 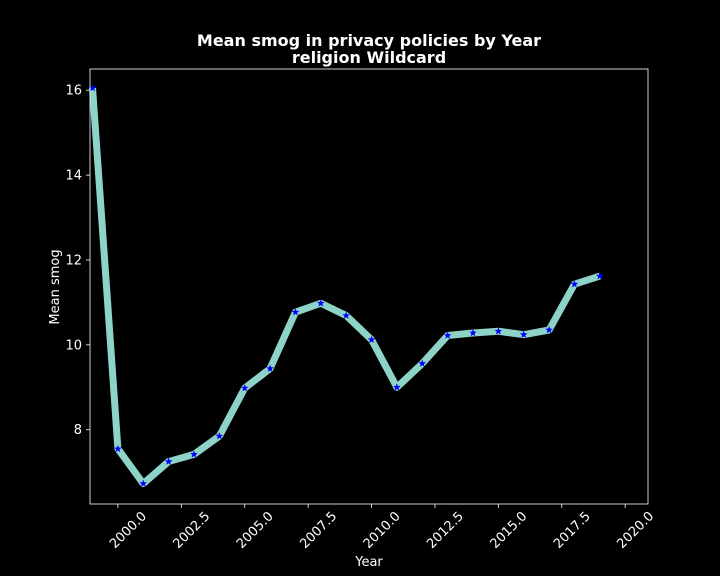 I want to click on y-axis-ticks: 8 10 12 14 16, so click(x=77, y=261).